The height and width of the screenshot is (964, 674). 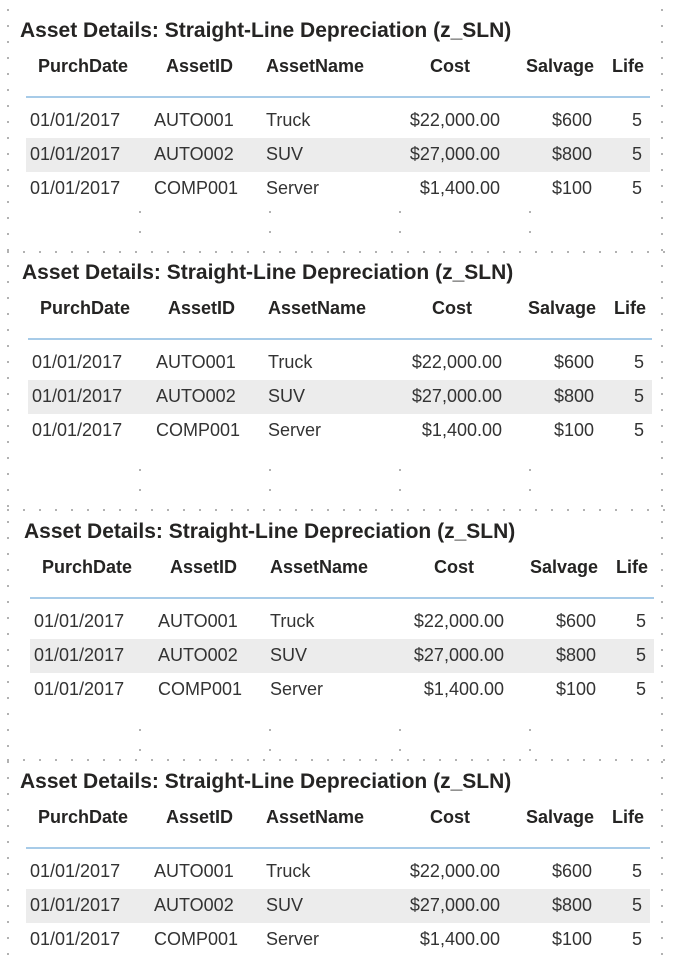 What do you see at coordinates (198, 621) in the screenshot?
I see `cell-assetid: AUTO001` at bounding box center [198, 621].